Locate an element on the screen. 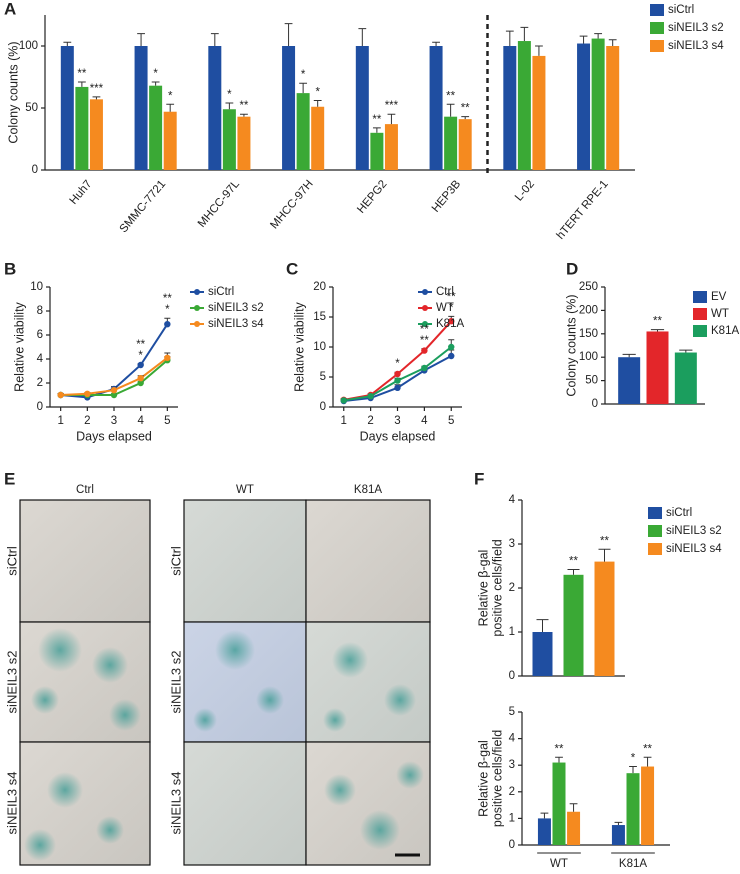 Image resolution: width=740 pixels, height=874 pixels. y-axis-label: positive cells/field is located at coordinates (497, 587).